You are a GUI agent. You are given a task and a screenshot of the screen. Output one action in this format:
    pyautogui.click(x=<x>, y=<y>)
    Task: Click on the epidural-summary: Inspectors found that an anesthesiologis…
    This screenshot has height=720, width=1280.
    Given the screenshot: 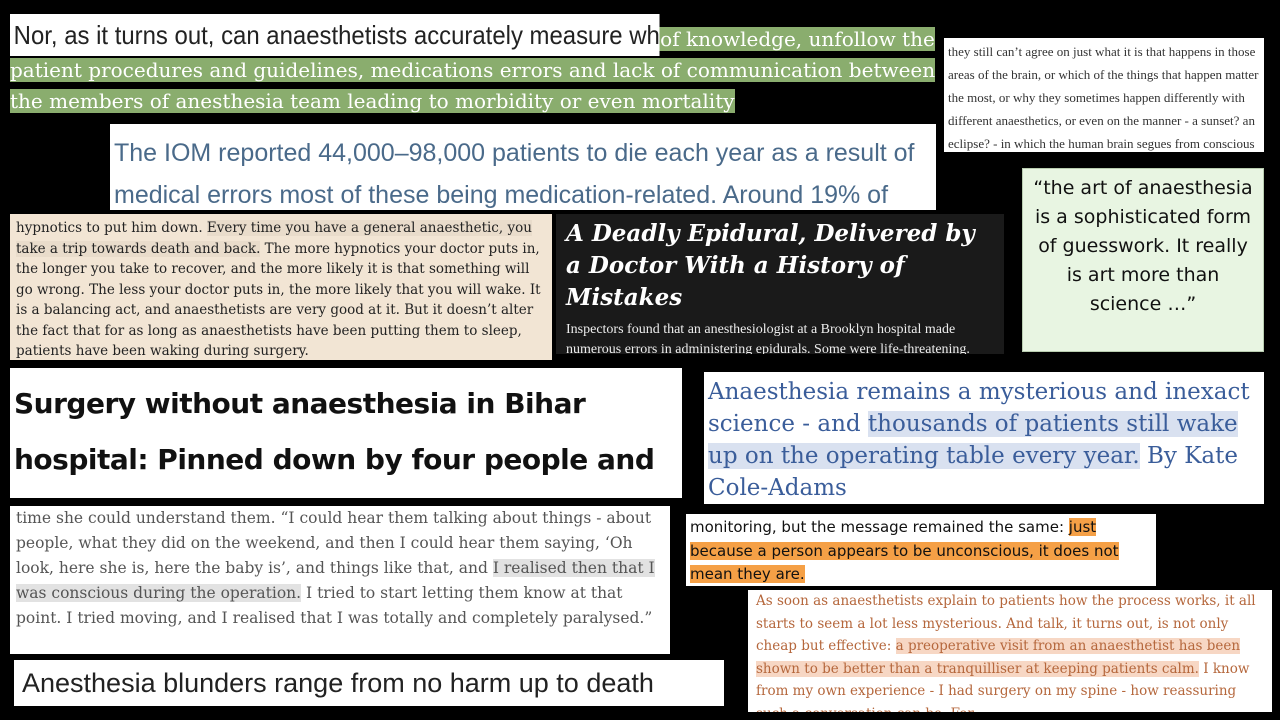 What is the action you would take?
    pyautogui.click(x=768, y=338)
    